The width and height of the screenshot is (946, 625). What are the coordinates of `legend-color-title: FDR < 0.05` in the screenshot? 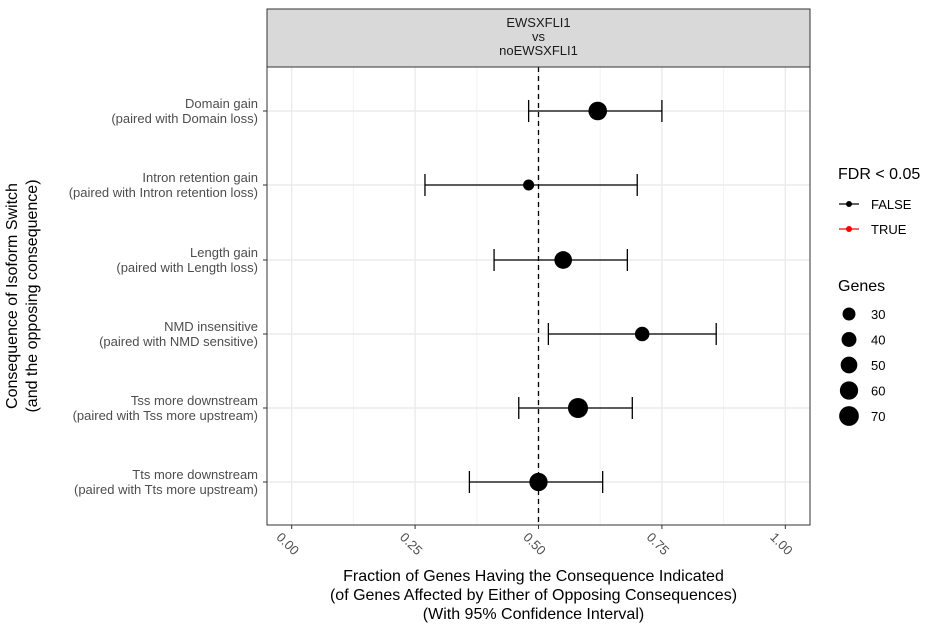 It's located at (879, 174).